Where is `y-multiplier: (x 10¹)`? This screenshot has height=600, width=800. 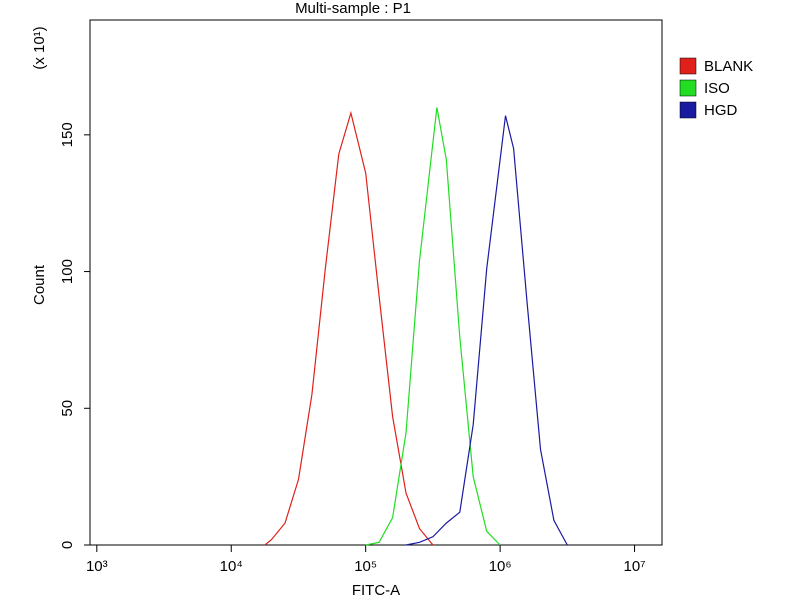
y-multiplier: (x 10¹) is located at coordinates (39, 47).